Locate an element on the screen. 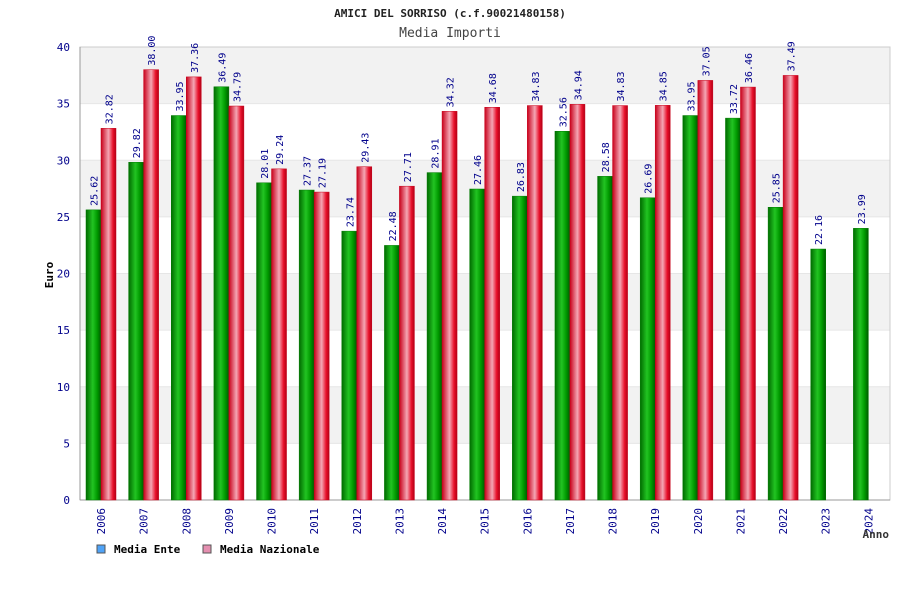 The width and height of the screenshot is (900, 600). x-tick-label: 2017 is located at coordinates (570, 521).